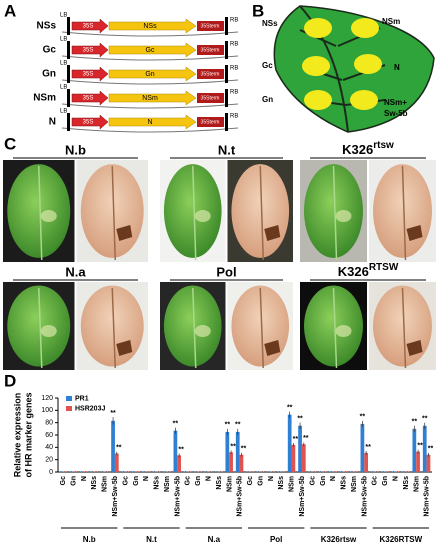 This screenshot has height=550, width=438. What do you see at coordinates (89, 539) in the screenshot?
I see `group-label: N.b` at bounding box center [89, 539].